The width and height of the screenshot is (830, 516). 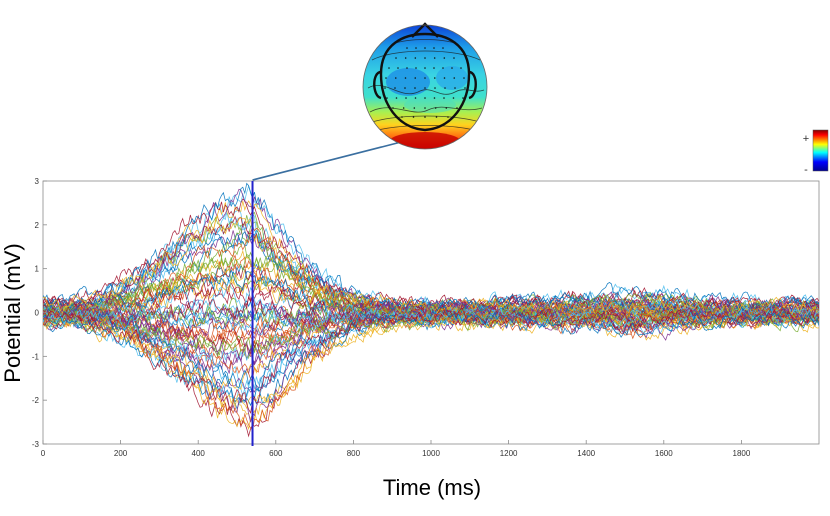 I want to click on y-tick-label: 3, so click(x=37, y=181).